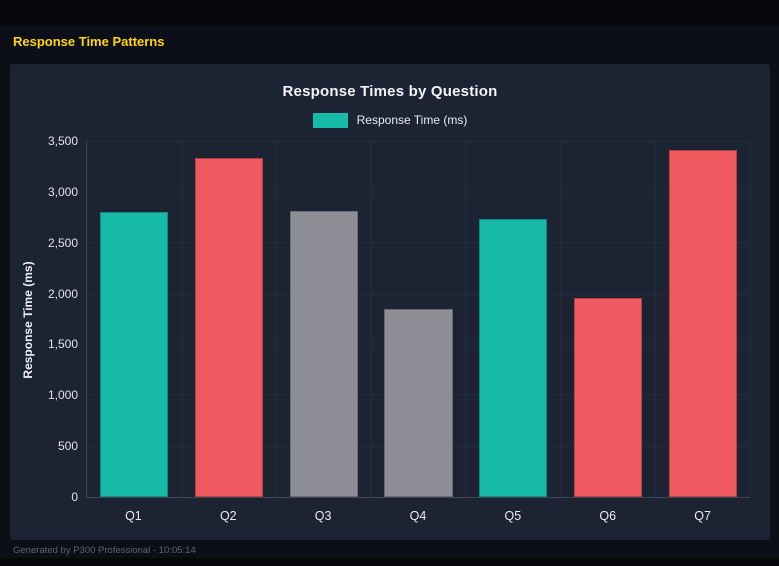 The image size is (779, 566). I want to click on y-tick-label: 500, so click(67, 446).